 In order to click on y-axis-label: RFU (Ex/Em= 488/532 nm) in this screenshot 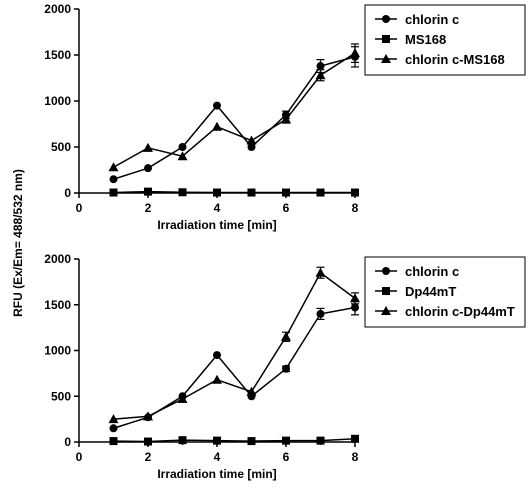, I will do `click(18, 243)`.